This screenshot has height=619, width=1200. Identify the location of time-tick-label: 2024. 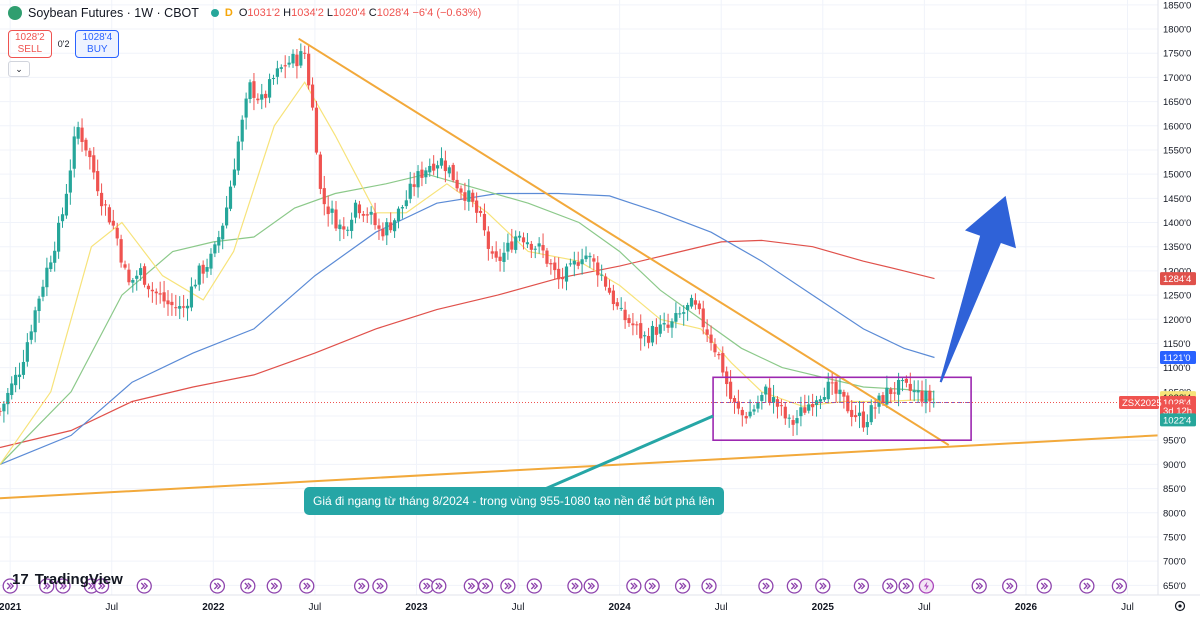
(620, 607).